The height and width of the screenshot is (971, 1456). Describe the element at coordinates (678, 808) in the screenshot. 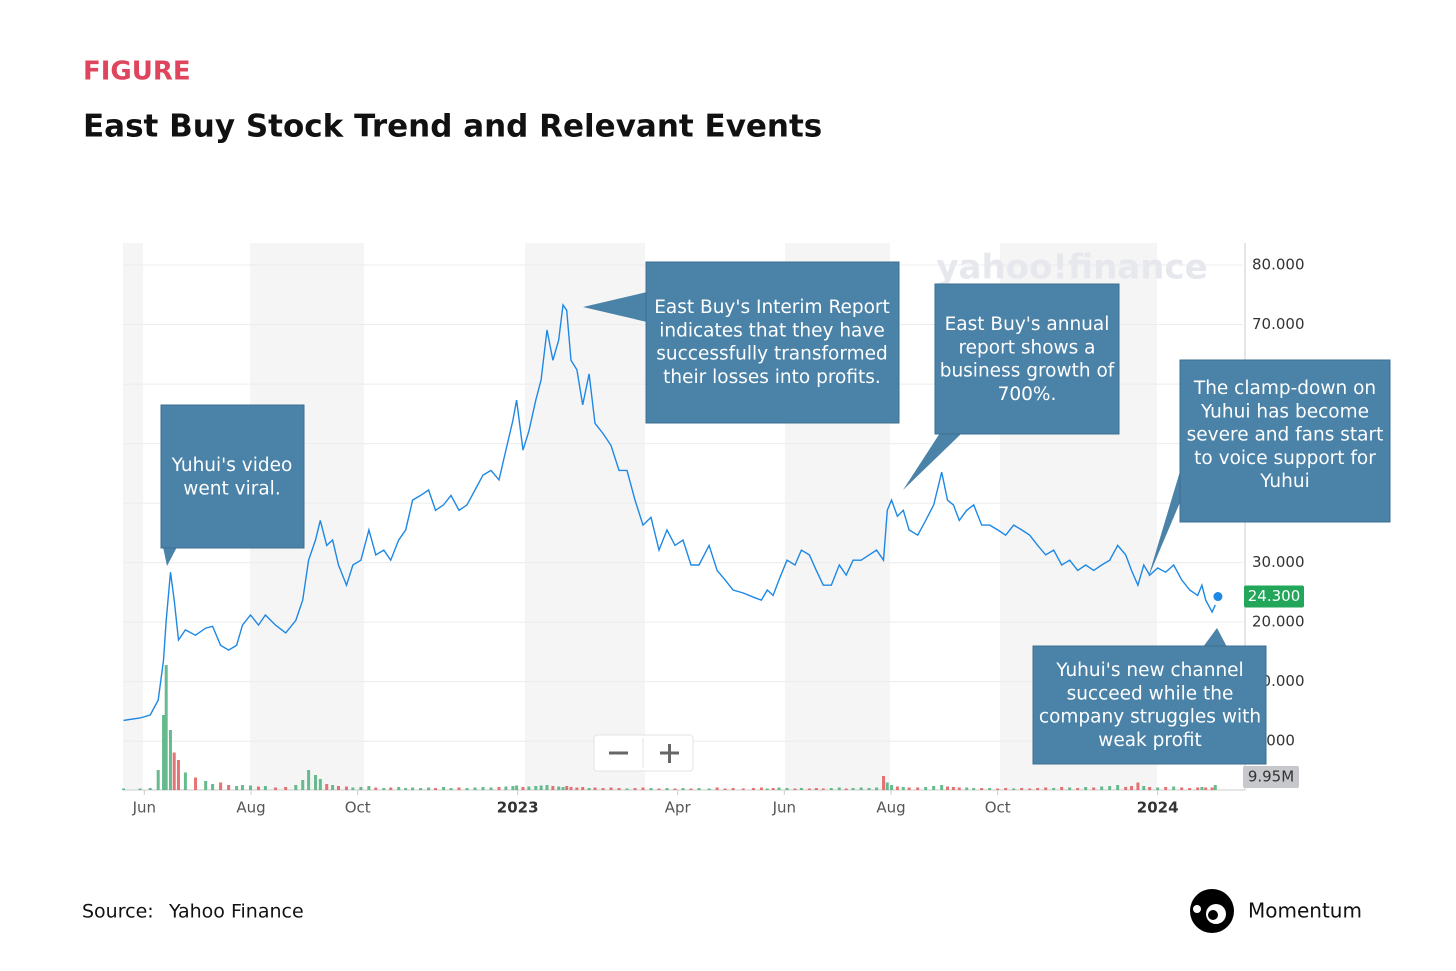

I see `x-tick-label: Apr` at that location.